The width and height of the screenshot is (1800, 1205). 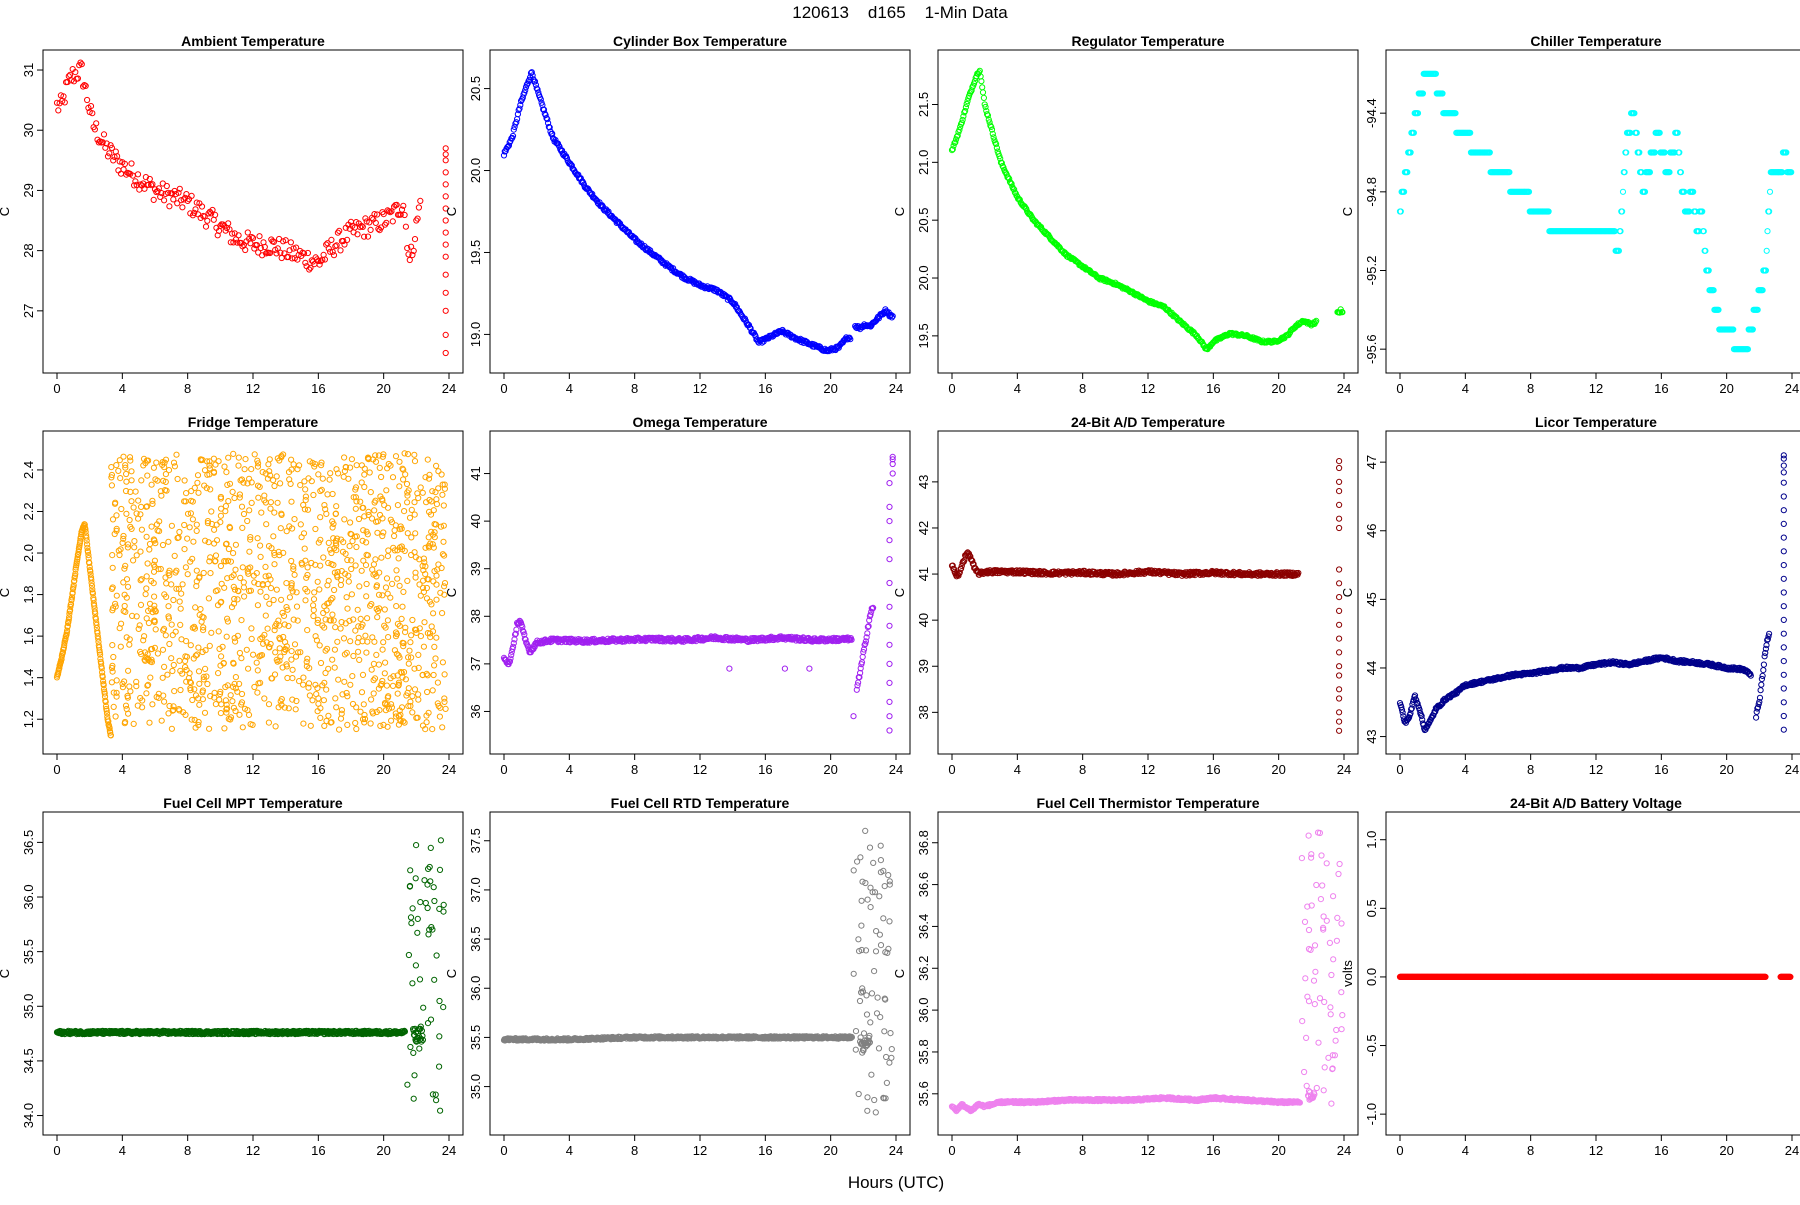 What do you see at coordinates (1661, 388) in the screenshot?
I see `x-tick-label: 16` at bounding box center [1661, 388].